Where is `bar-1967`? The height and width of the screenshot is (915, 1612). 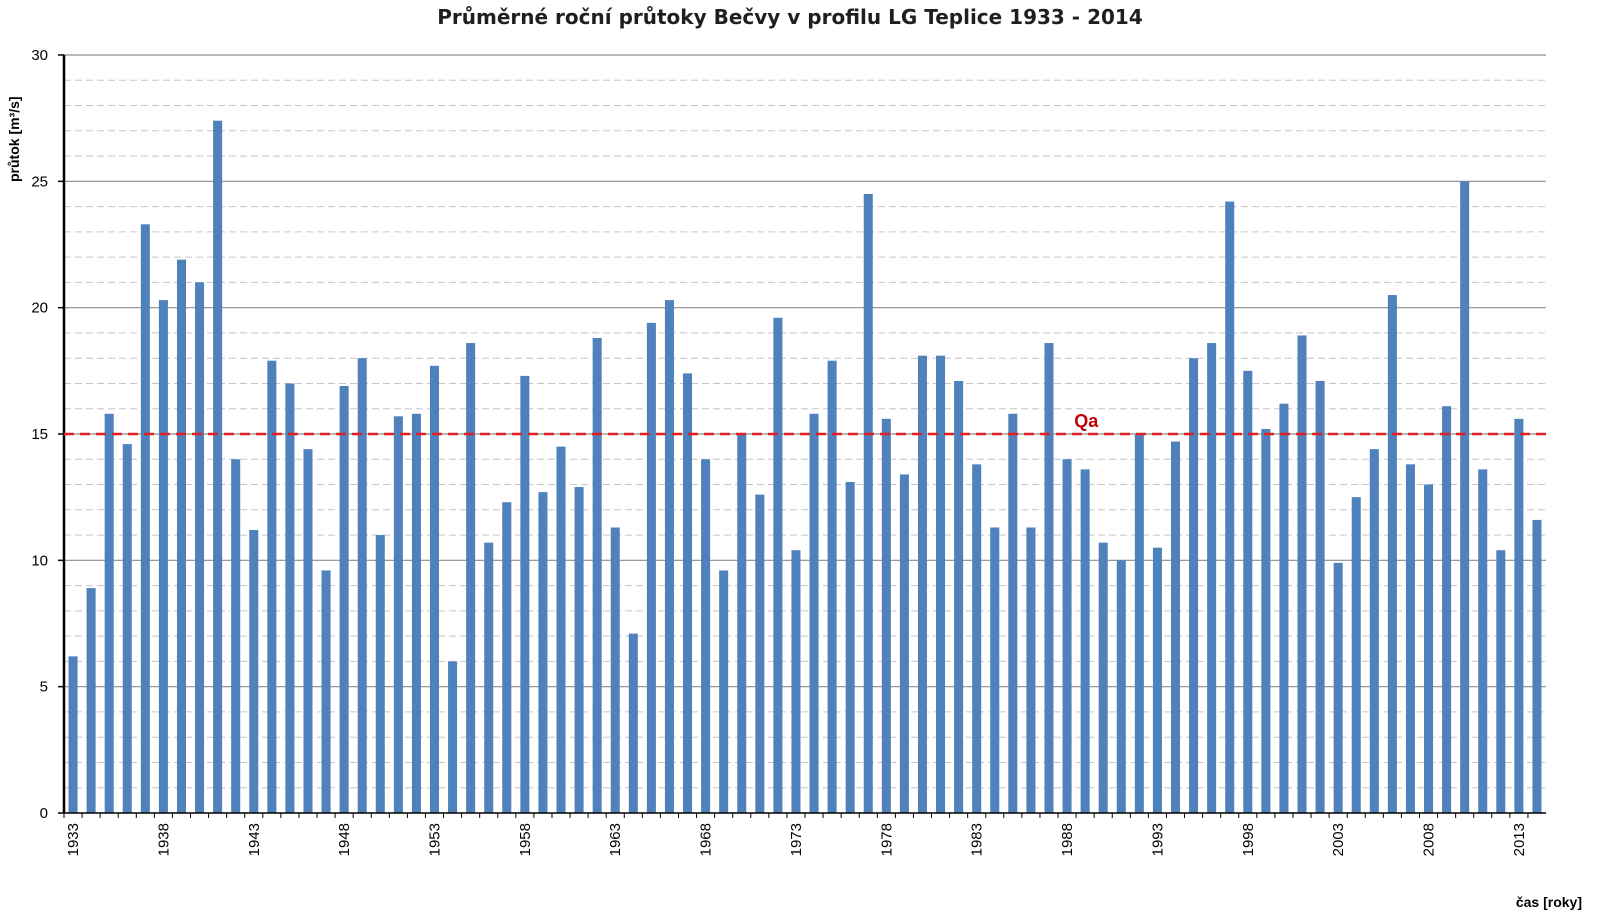 bar-1967 is located at coordinates (688, 593).